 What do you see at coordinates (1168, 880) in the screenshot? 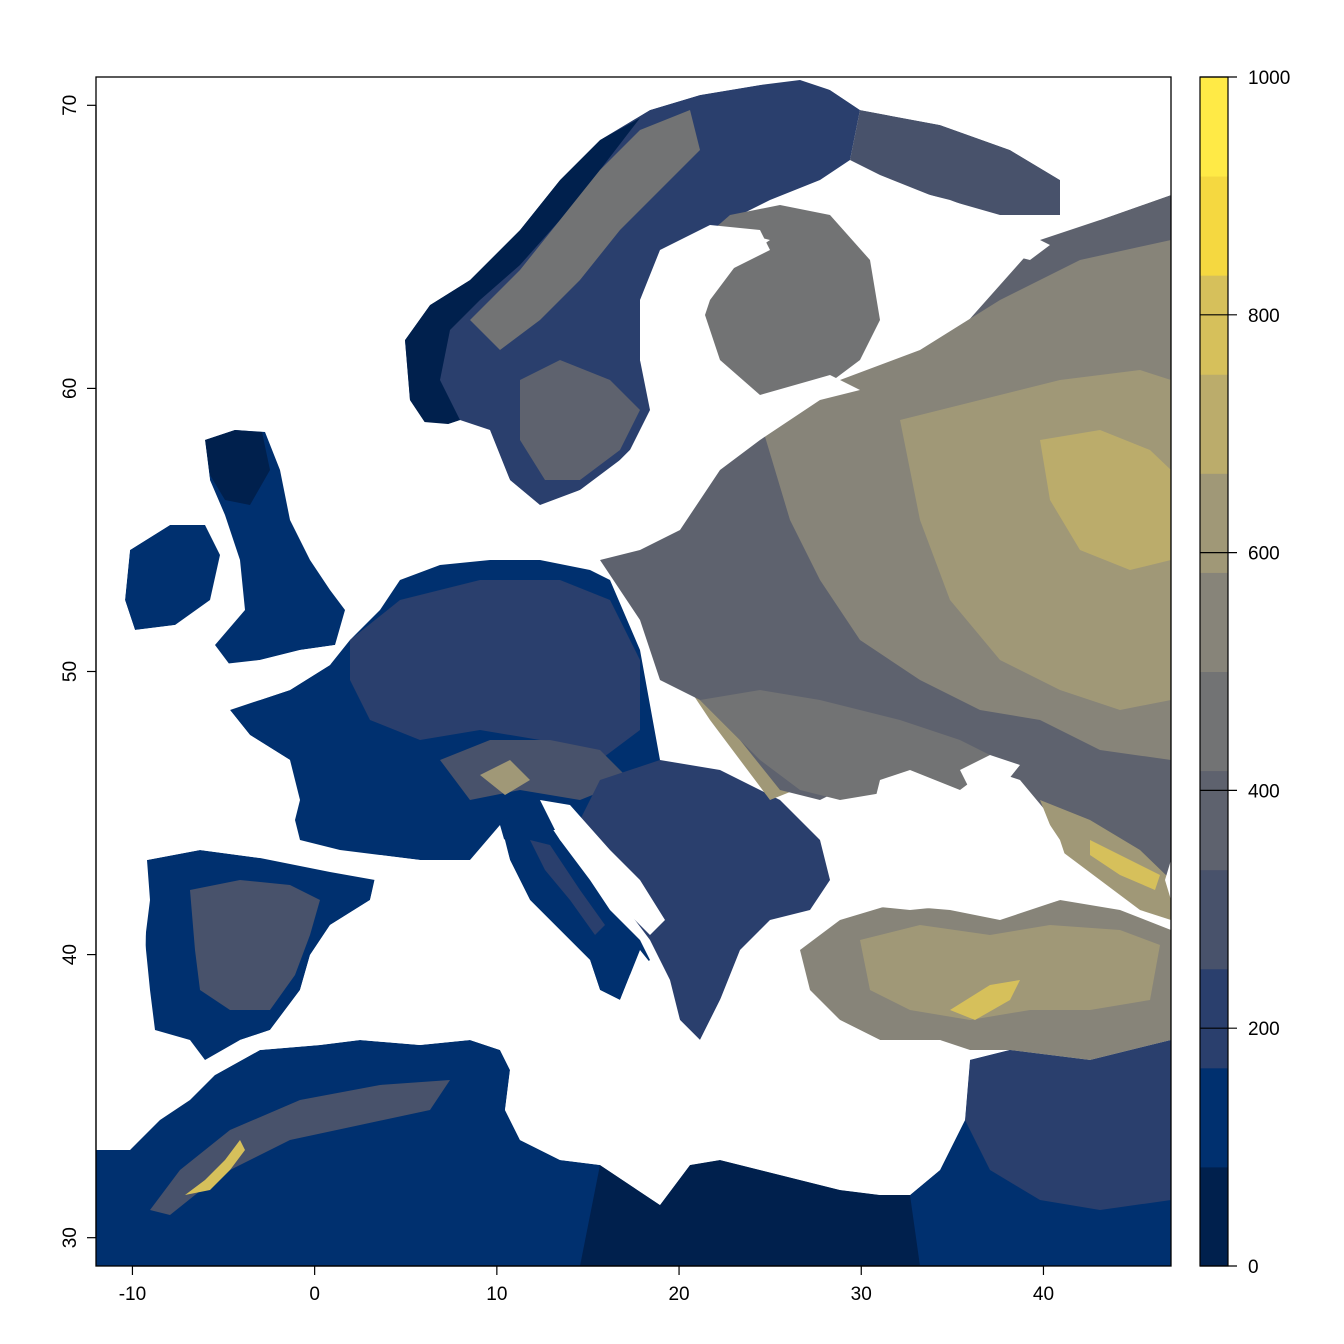
I see `caspian-edge` at bounding box center [1168, 880].